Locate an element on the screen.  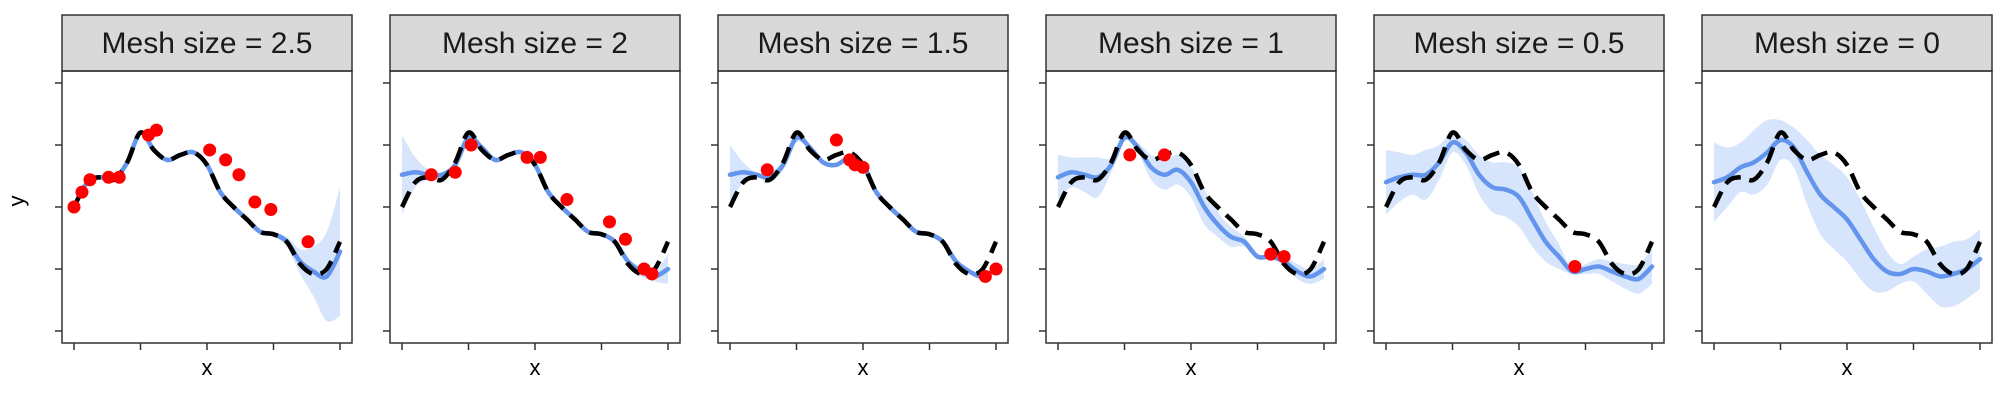
panel-title: Mesh size = 1 is located at coordinates (1191, 43).